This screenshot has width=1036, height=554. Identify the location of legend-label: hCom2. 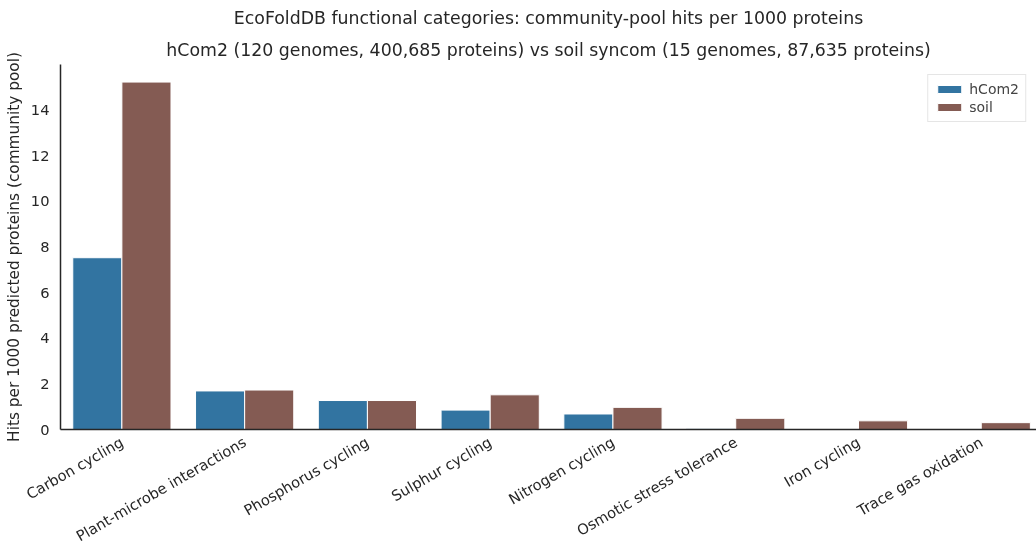
(994, 89).